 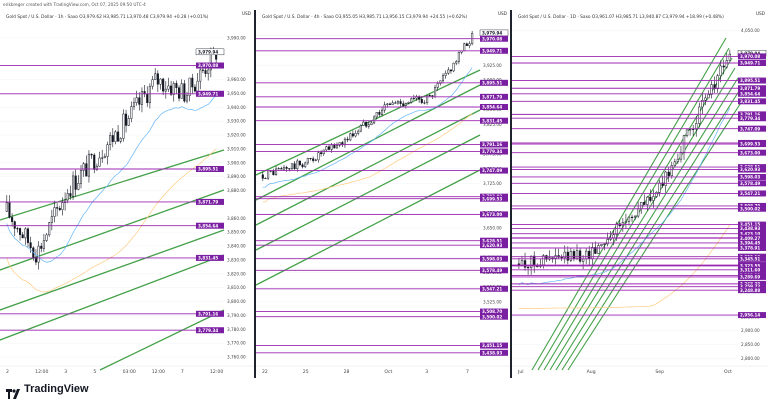 I want to click on time-tick-label: 7, so click(x=182, y=372).